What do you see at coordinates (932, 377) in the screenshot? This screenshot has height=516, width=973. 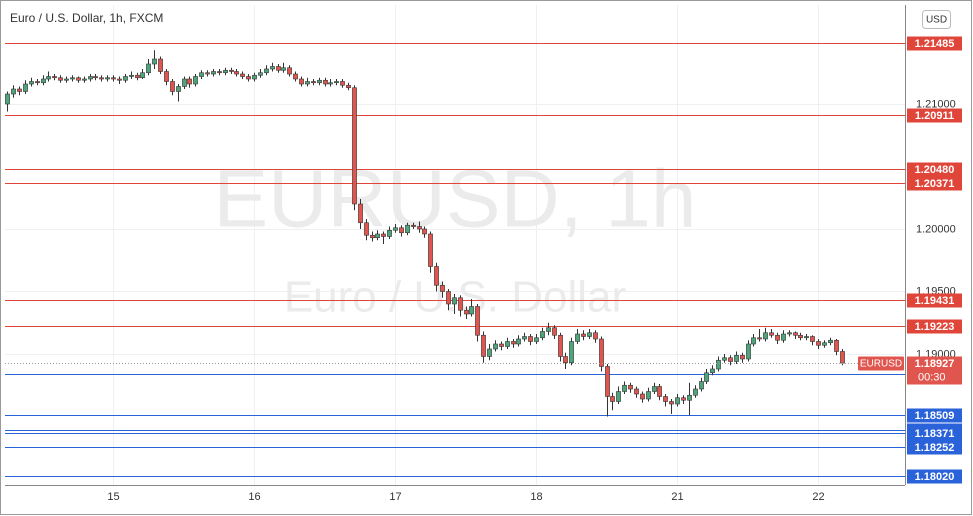 I see `countdown: 00:30` at bounding box center [932, 377].